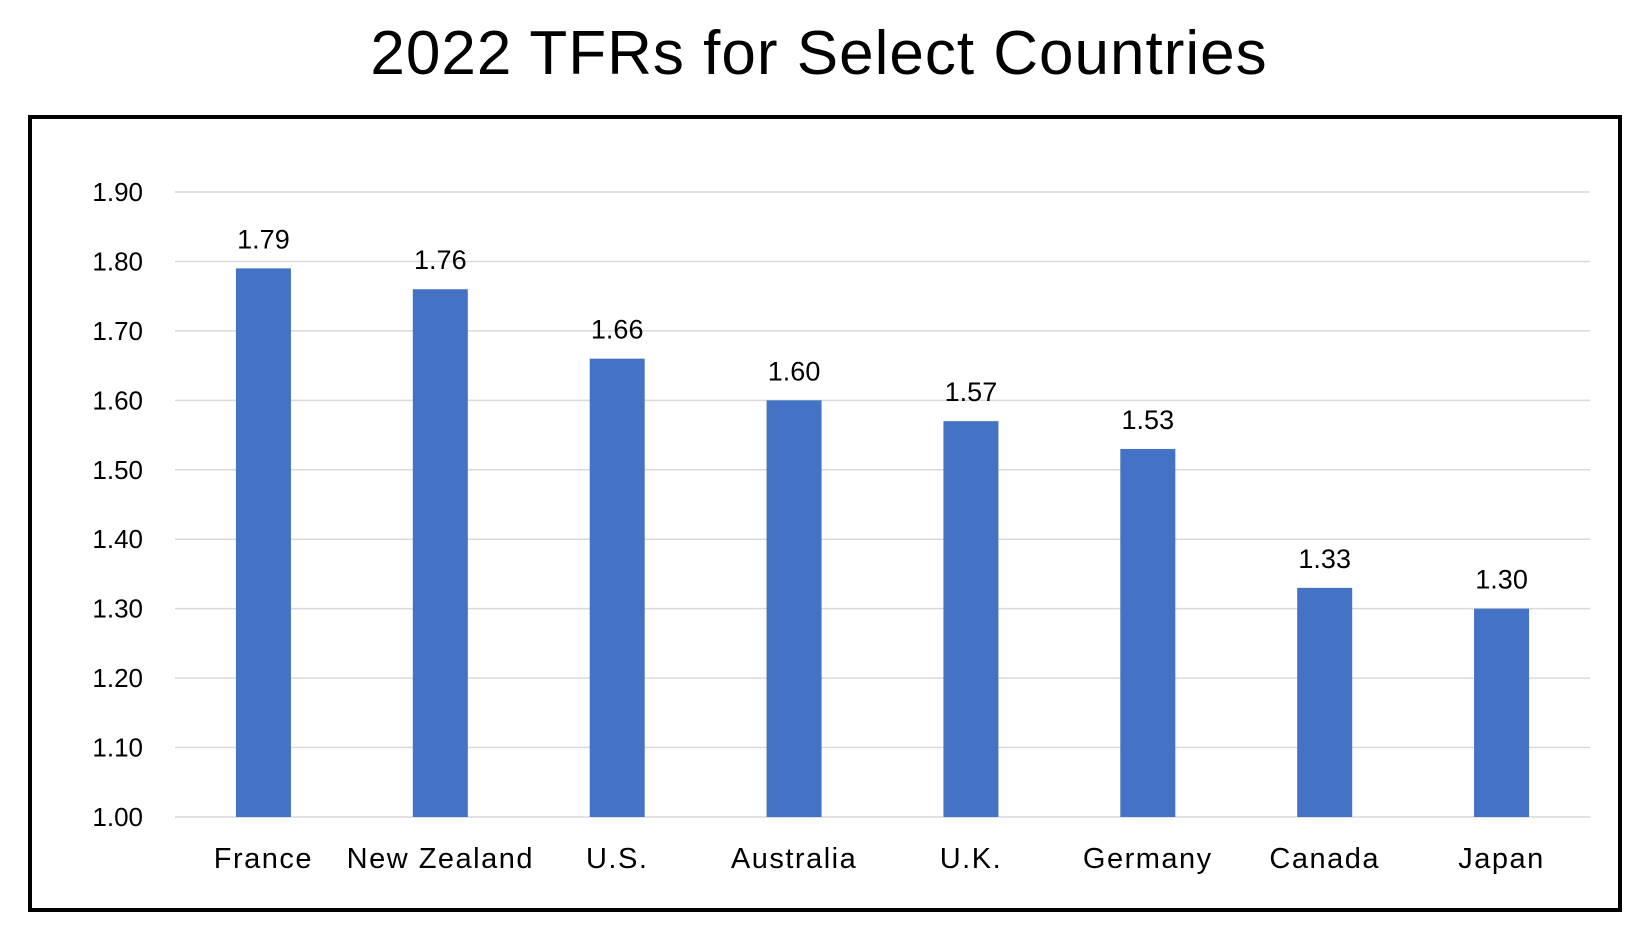  What do you see at coordinates (971, 859) in the screenshot?
I see `x-category-label: U.K.` at bounding box center [971, 859].